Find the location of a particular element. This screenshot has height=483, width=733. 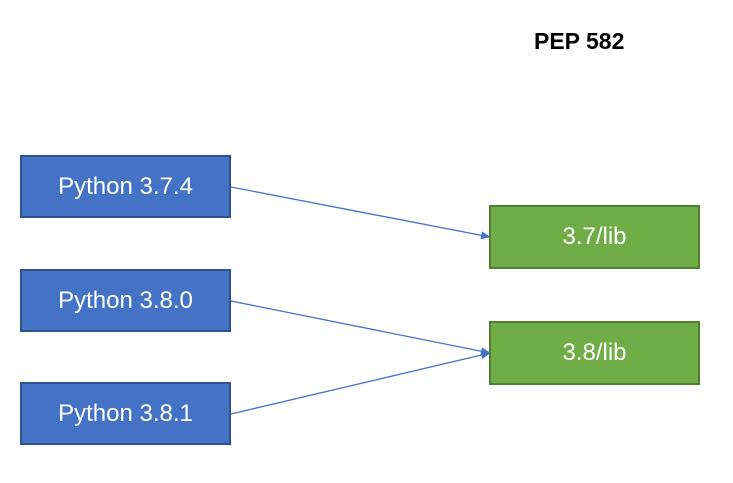

diagram-title: PEP 582 is located at coordinates (579, 41).